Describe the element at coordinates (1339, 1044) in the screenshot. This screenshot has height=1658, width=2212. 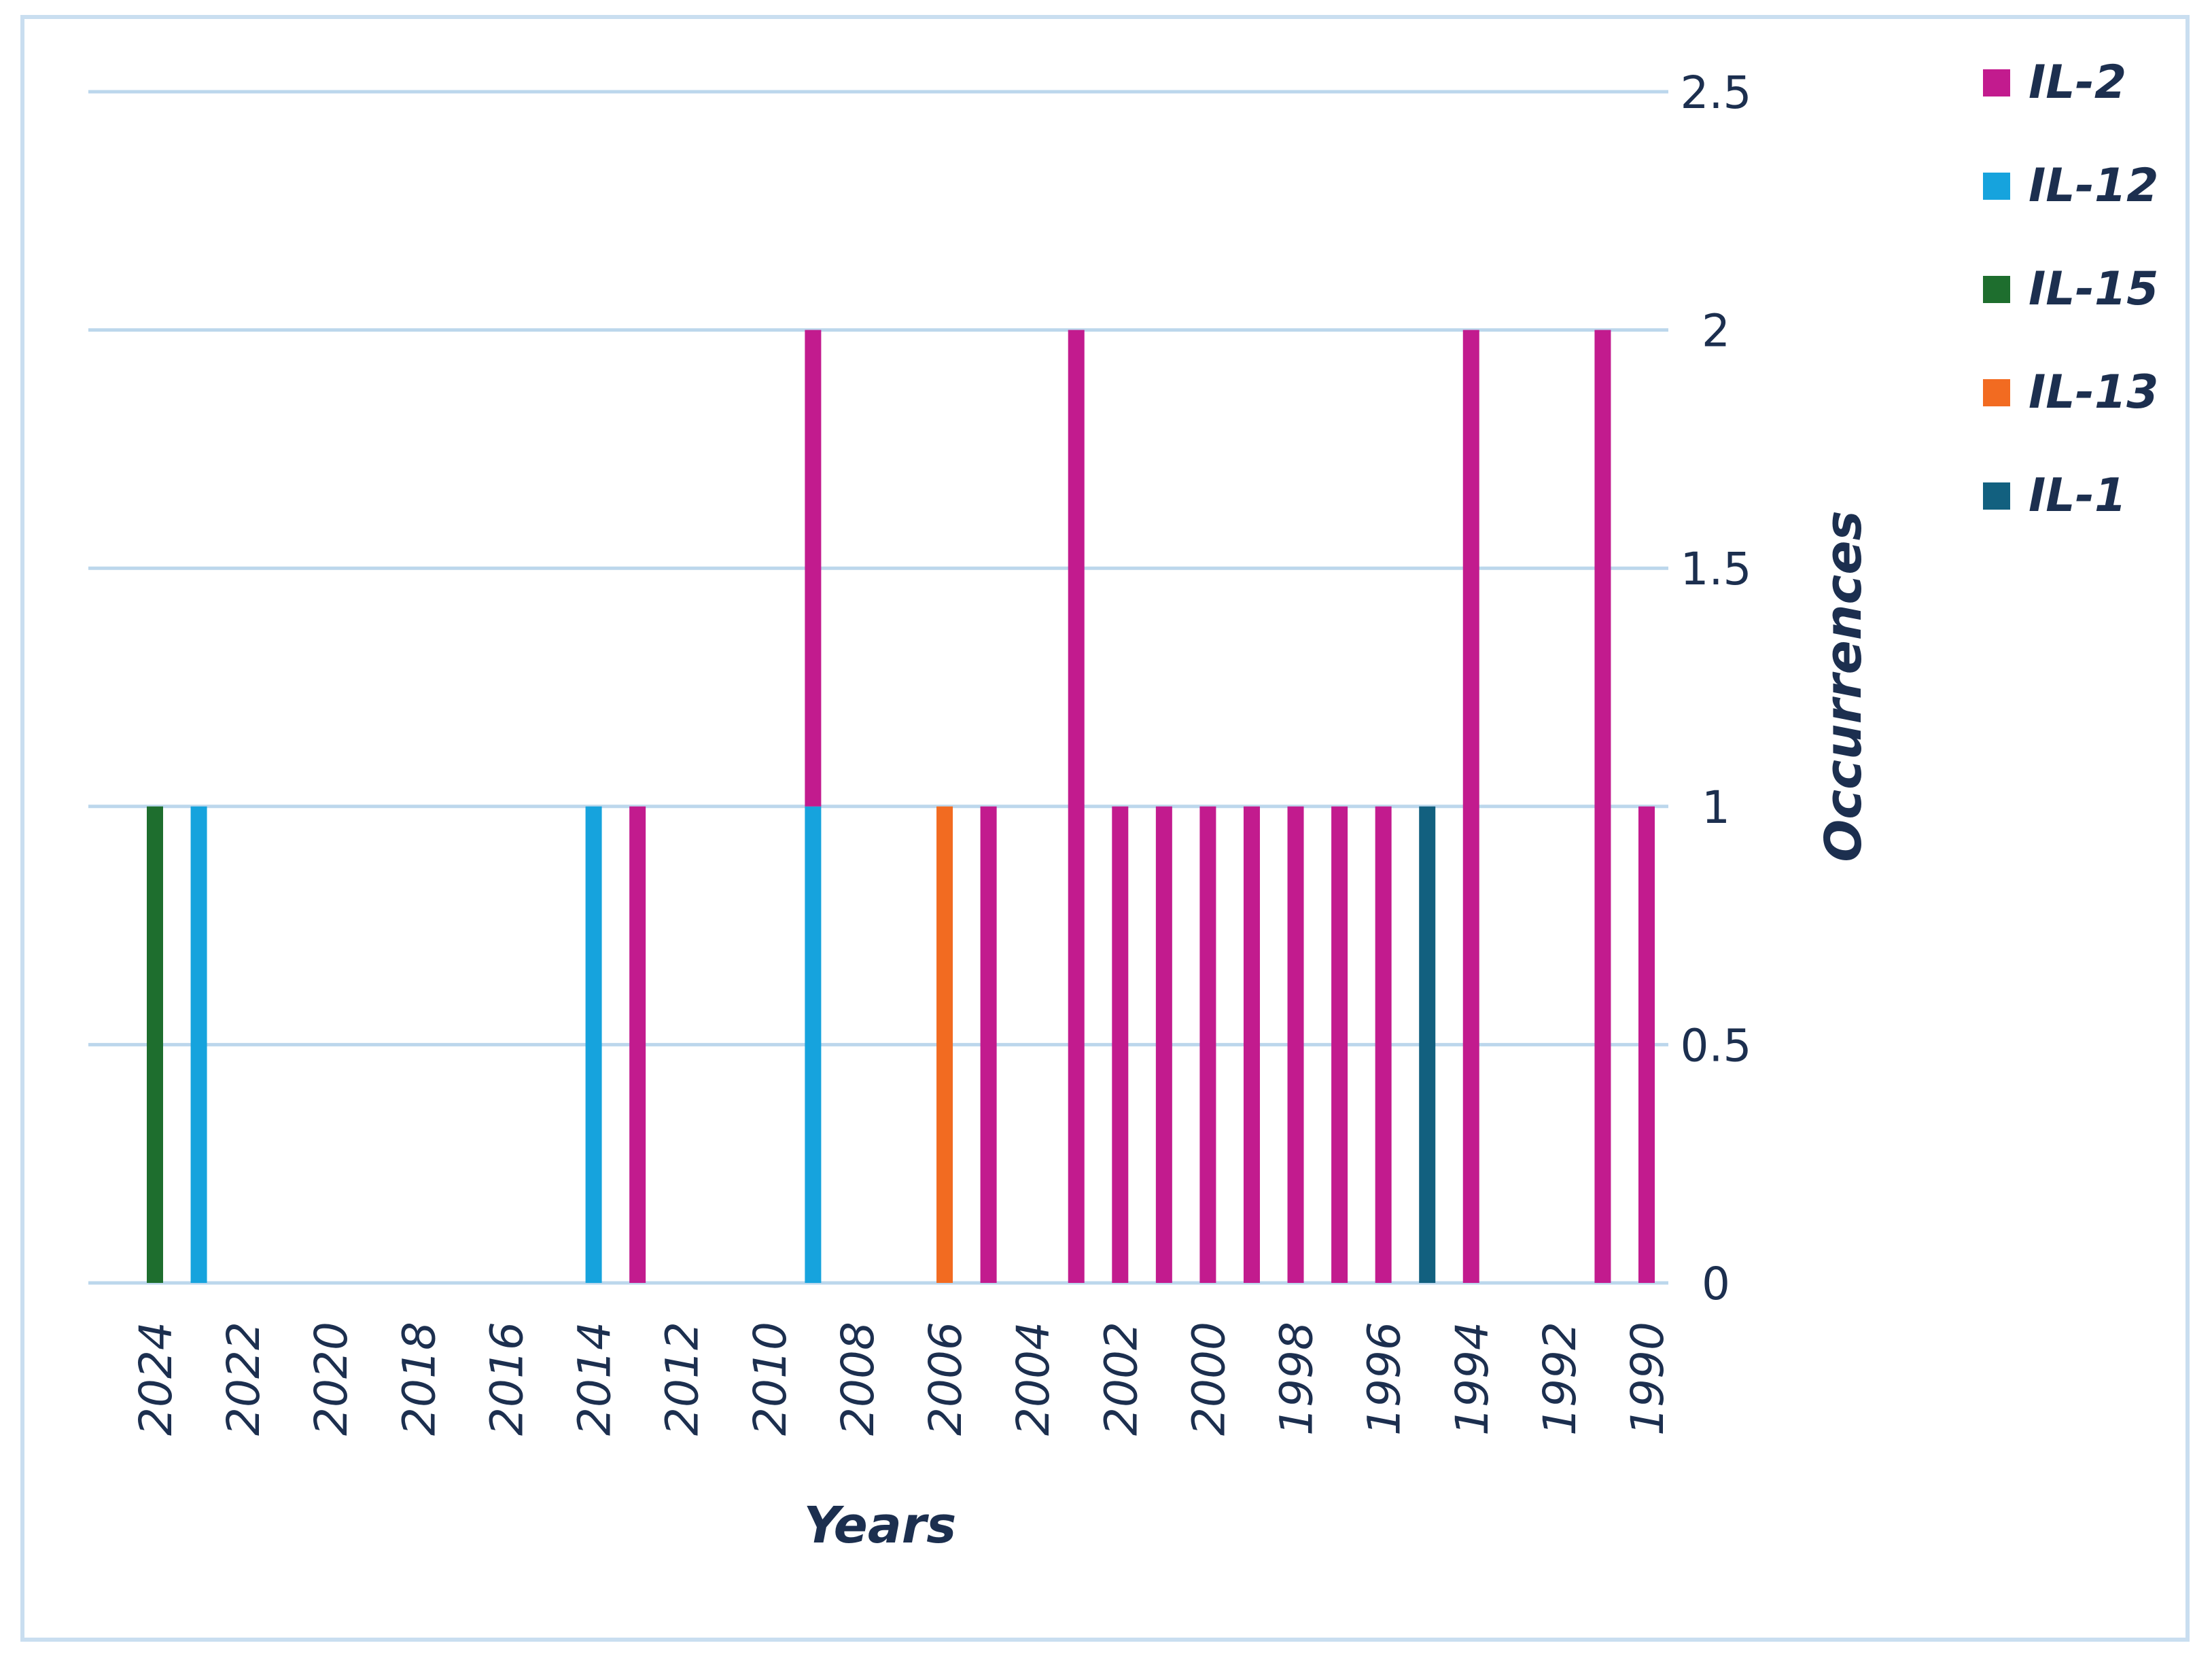
I see `bar-il-2-1997` at that location.